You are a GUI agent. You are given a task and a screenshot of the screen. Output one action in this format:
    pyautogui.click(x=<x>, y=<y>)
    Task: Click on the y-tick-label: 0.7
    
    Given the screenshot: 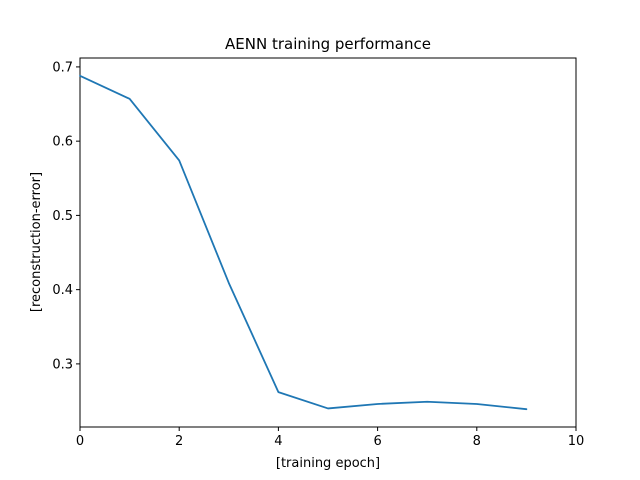 What is the action you would take?
    pyautogui.click(x=62, y=67)
    